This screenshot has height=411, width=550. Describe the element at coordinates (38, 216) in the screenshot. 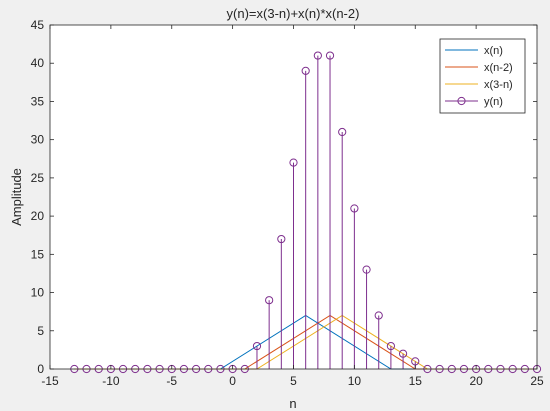

I see `y-tick-label: 20` at that location.